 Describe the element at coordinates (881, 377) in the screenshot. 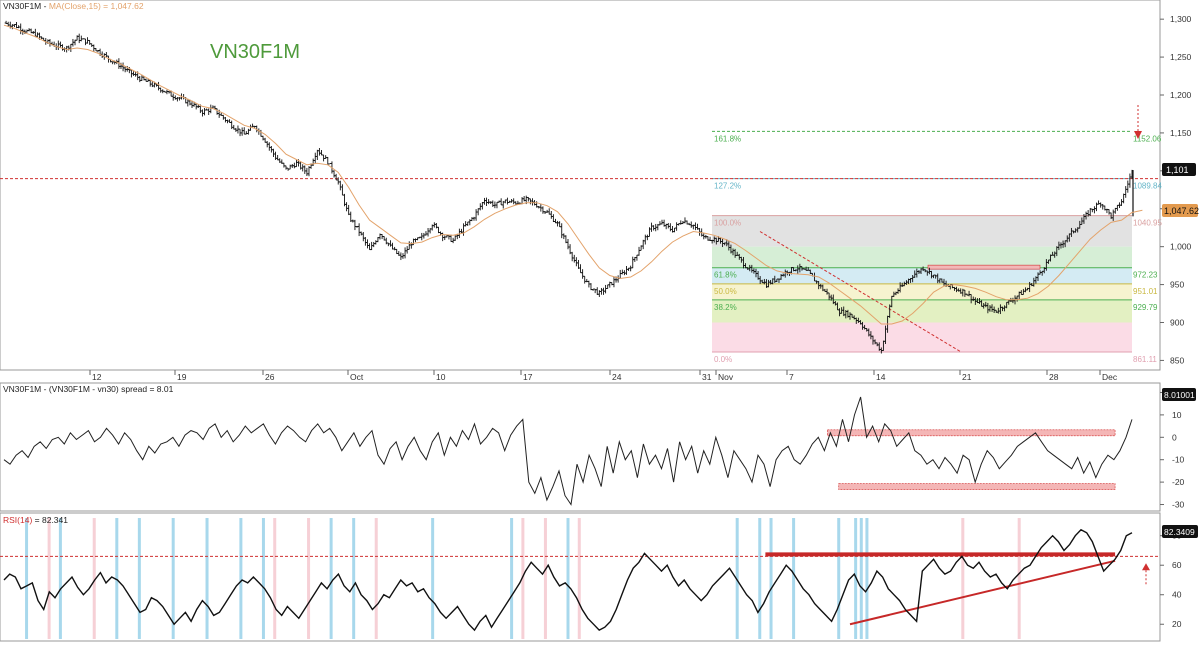

I see `date-tick-label: 14` at that location.